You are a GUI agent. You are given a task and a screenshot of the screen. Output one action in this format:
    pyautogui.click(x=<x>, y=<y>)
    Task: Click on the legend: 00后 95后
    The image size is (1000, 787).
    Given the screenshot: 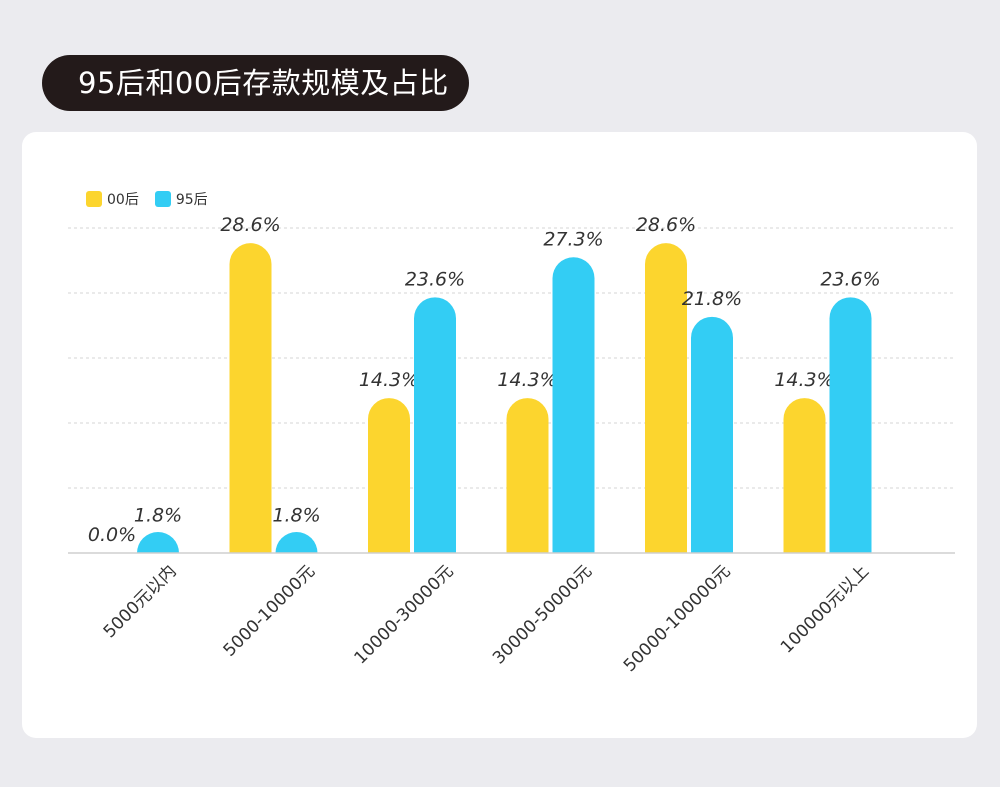 What is the action you would take?
    pyautogui.click(x=155, y=199)
    